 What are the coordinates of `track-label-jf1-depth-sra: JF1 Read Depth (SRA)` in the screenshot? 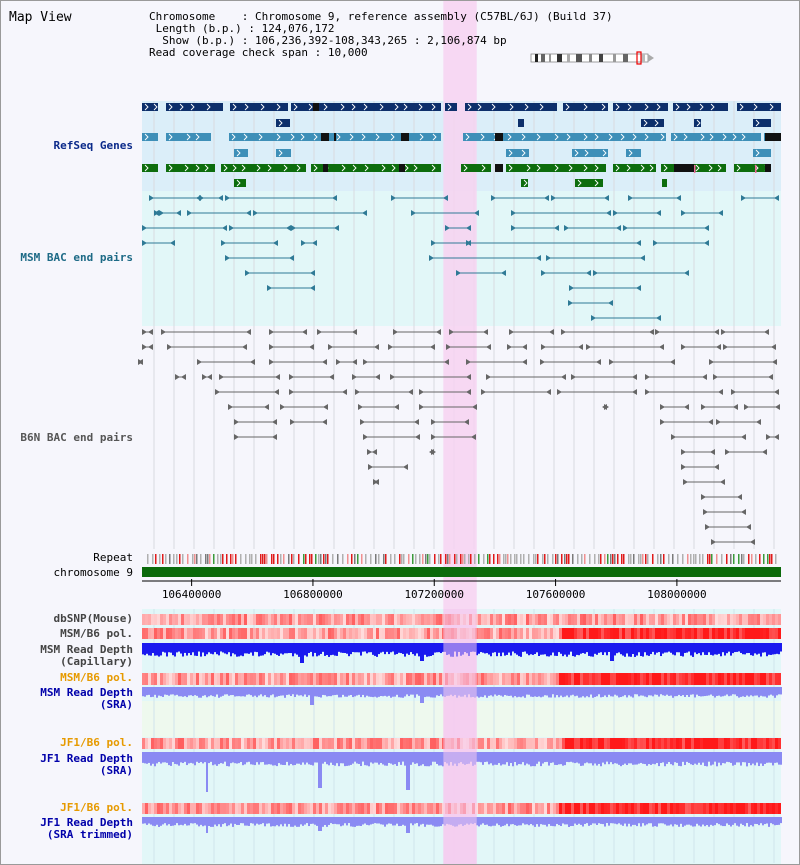 It's located at (86, 764).